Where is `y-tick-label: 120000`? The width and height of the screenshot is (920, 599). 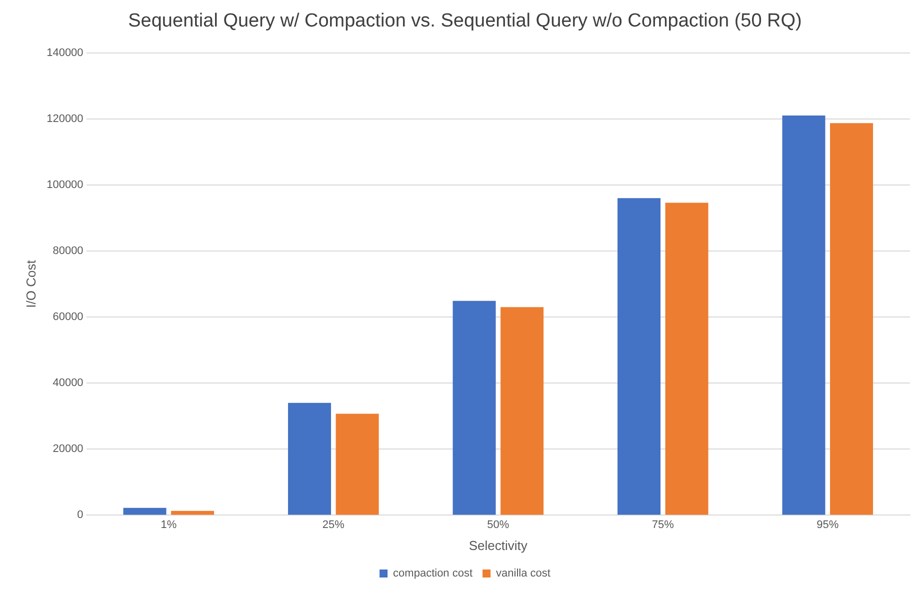 y-tick-label: 120000 is located at coordinates (65, 118).